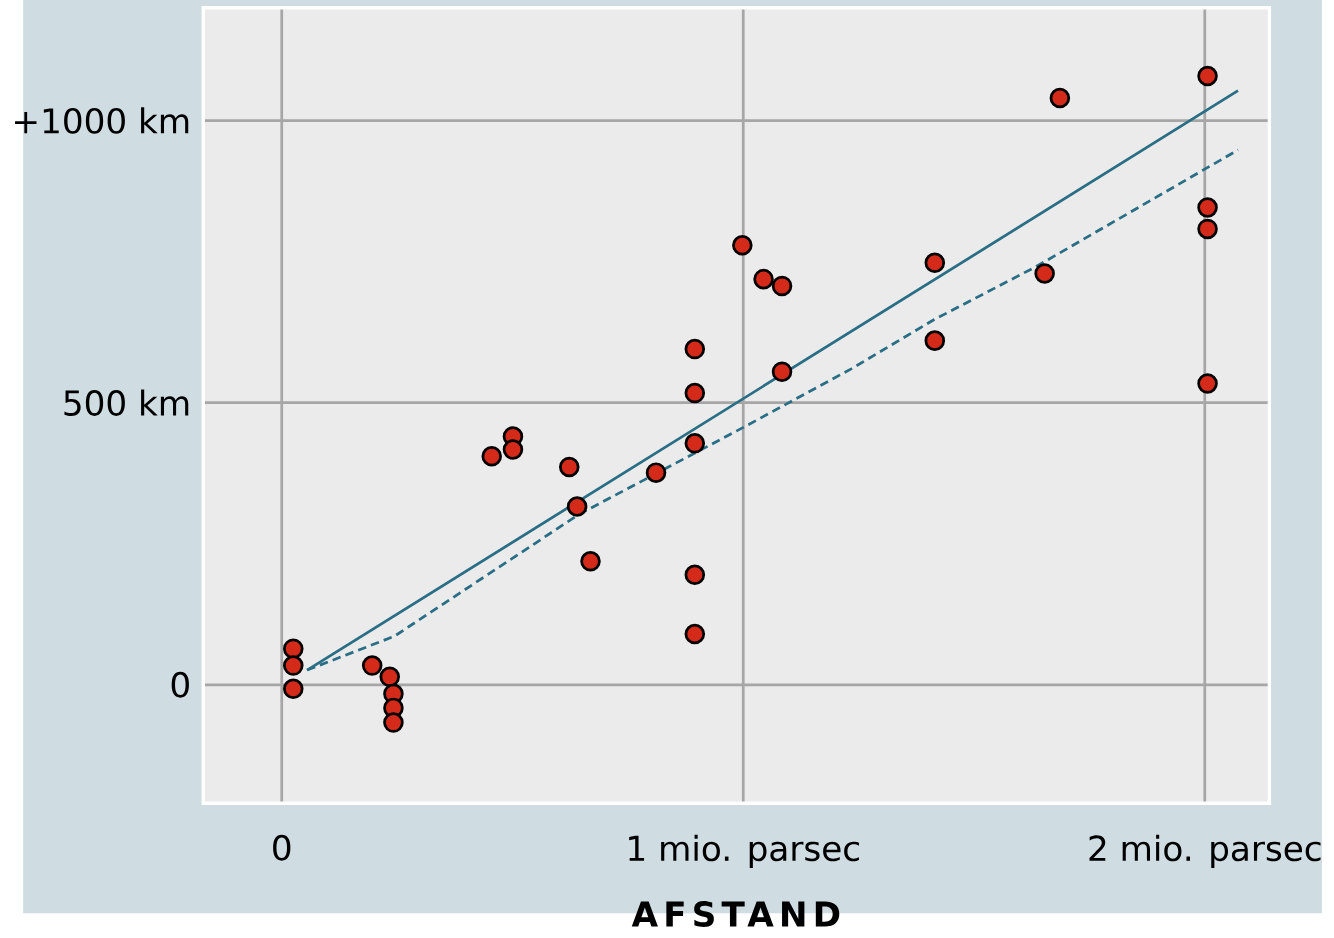 This screenshot has width=1334, height=938. What do you see at coordinates (744, 851) in the screenshot?
I see `x-tick-label: 1 mio. parsec` at bounding box center [744, 851].